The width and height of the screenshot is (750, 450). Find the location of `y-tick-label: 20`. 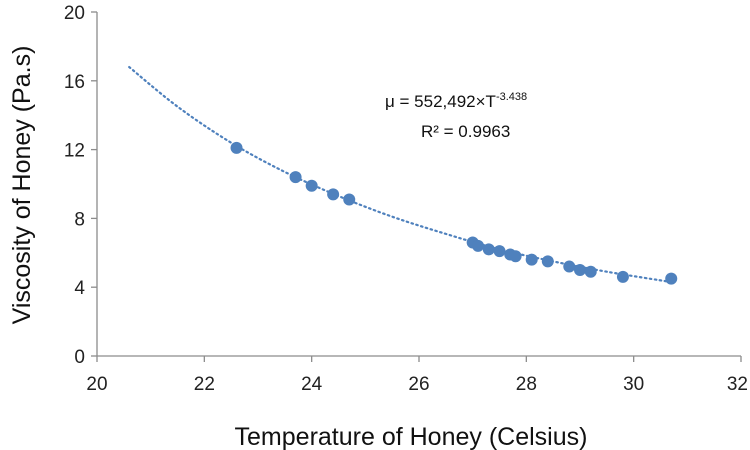

y-tick-label: 20 is located at coordinates (74, 13).